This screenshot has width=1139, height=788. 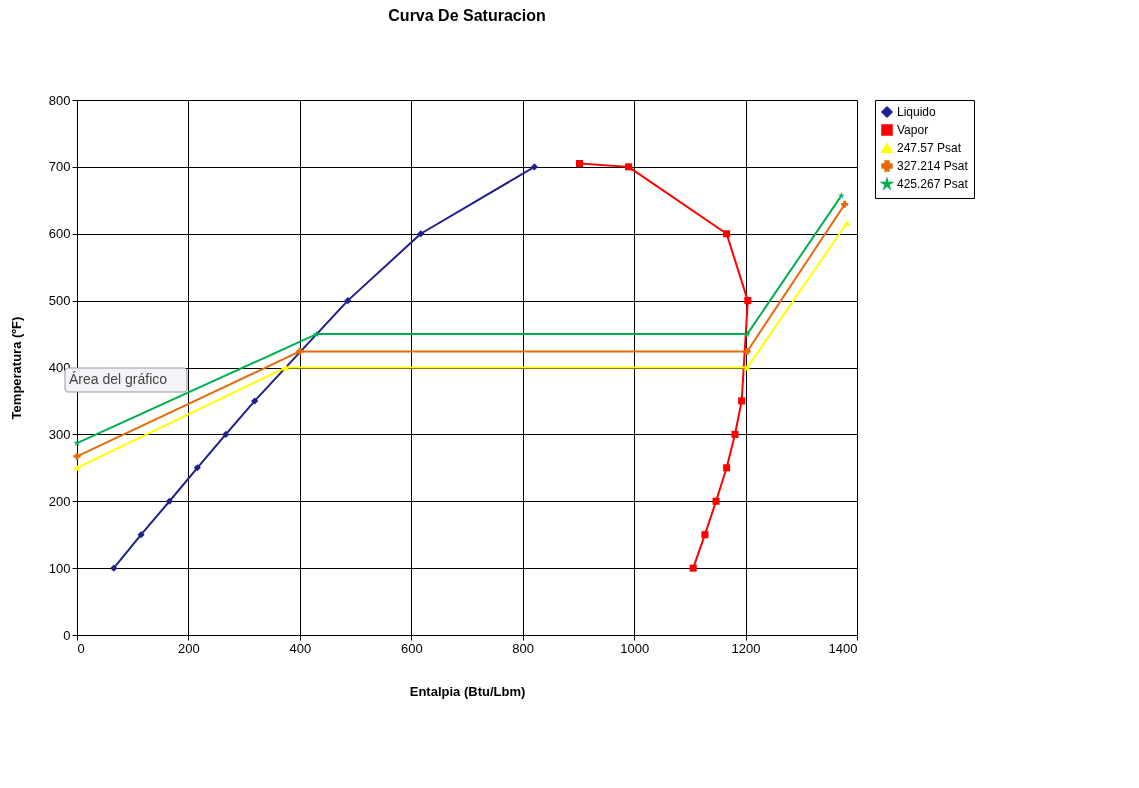 I want to click on y-tick-label: 600, so click(x=59, y=234).